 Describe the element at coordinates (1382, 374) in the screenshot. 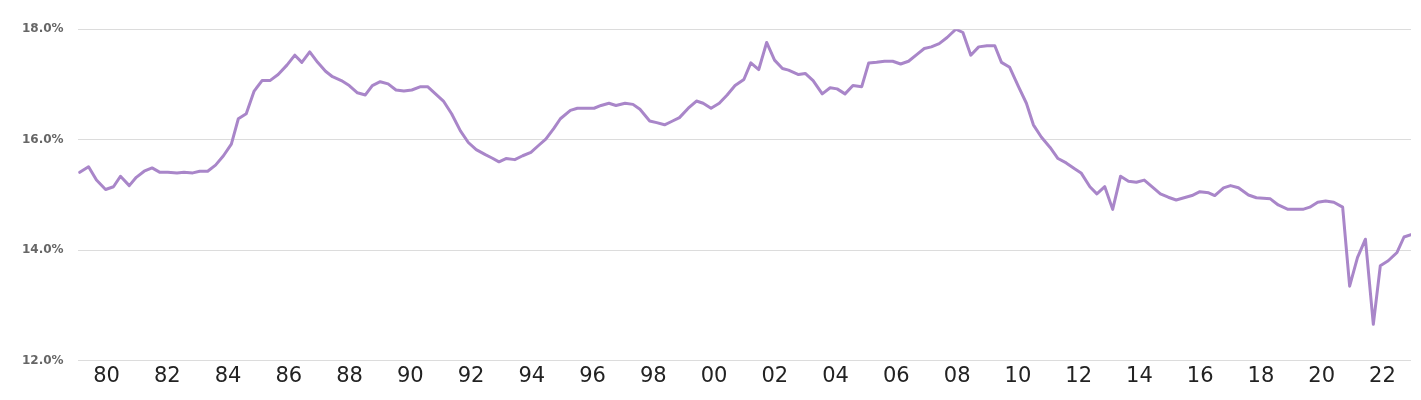

I see `x-tick-label: 22` at that location.